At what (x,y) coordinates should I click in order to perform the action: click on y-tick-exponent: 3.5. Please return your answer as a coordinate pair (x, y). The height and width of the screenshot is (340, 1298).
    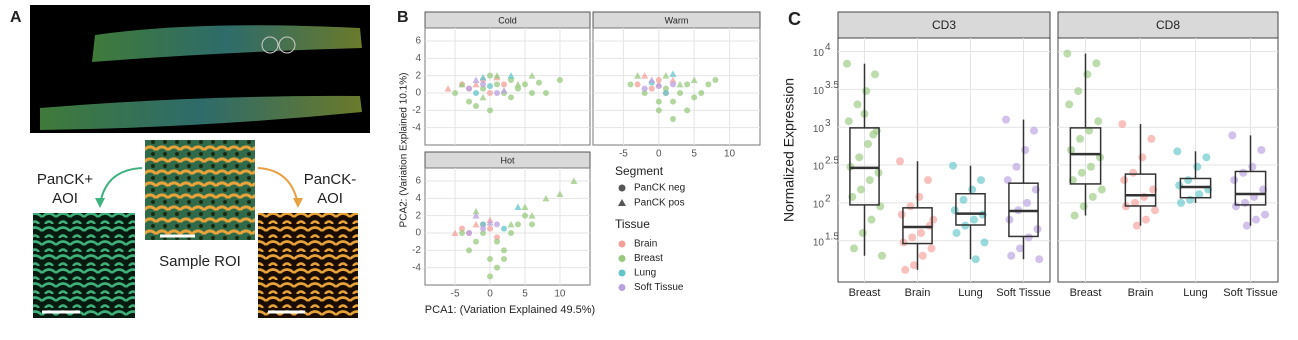
    Looking at the image, I should click on (832, 85).